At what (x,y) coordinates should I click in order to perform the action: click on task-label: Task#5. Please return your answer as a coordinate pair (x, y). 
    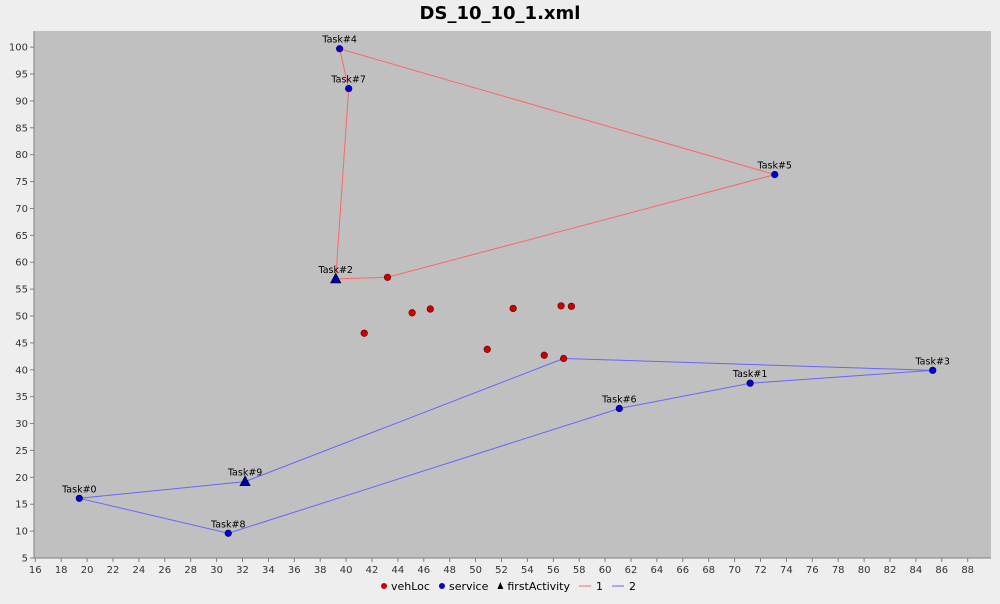
    Looking at the image, I should click on (774, 166).